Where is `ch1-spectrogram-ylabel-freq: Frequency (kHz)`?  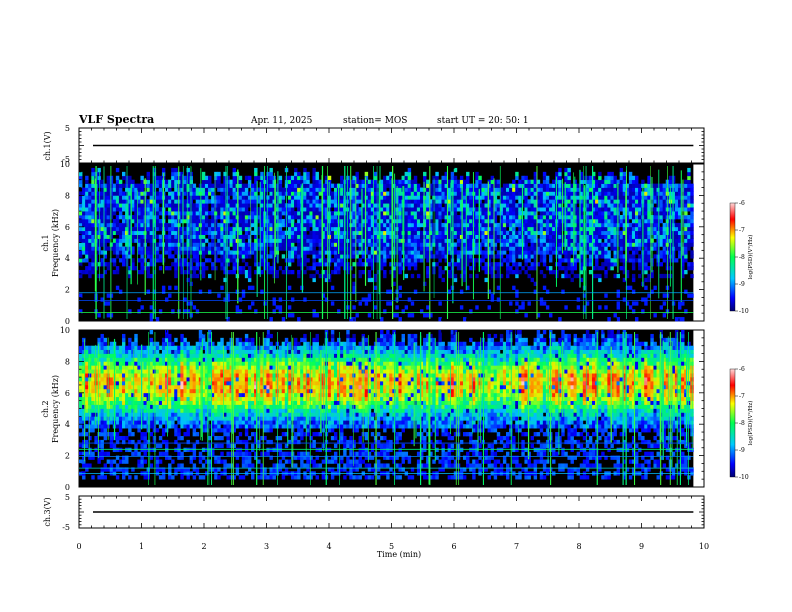
ch1-spectrogram-ylabel-freq: Frequency (kHz) is located at coordinates (55, 243).